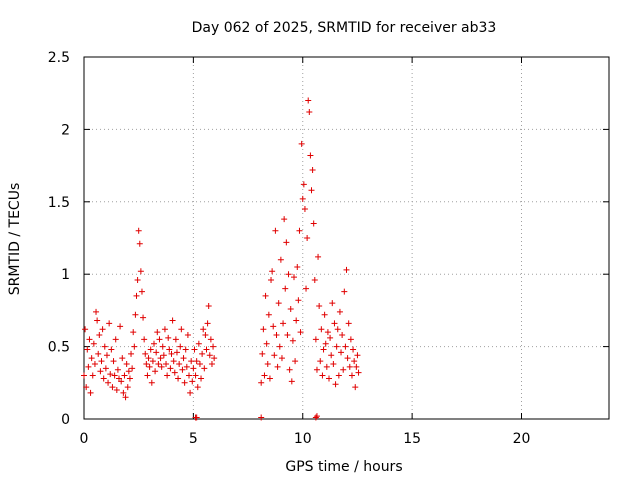 Image resolution: width=640 pixels, height=480 pixels. I want to click on y-tick-label: 1.5, so click(59, 203).